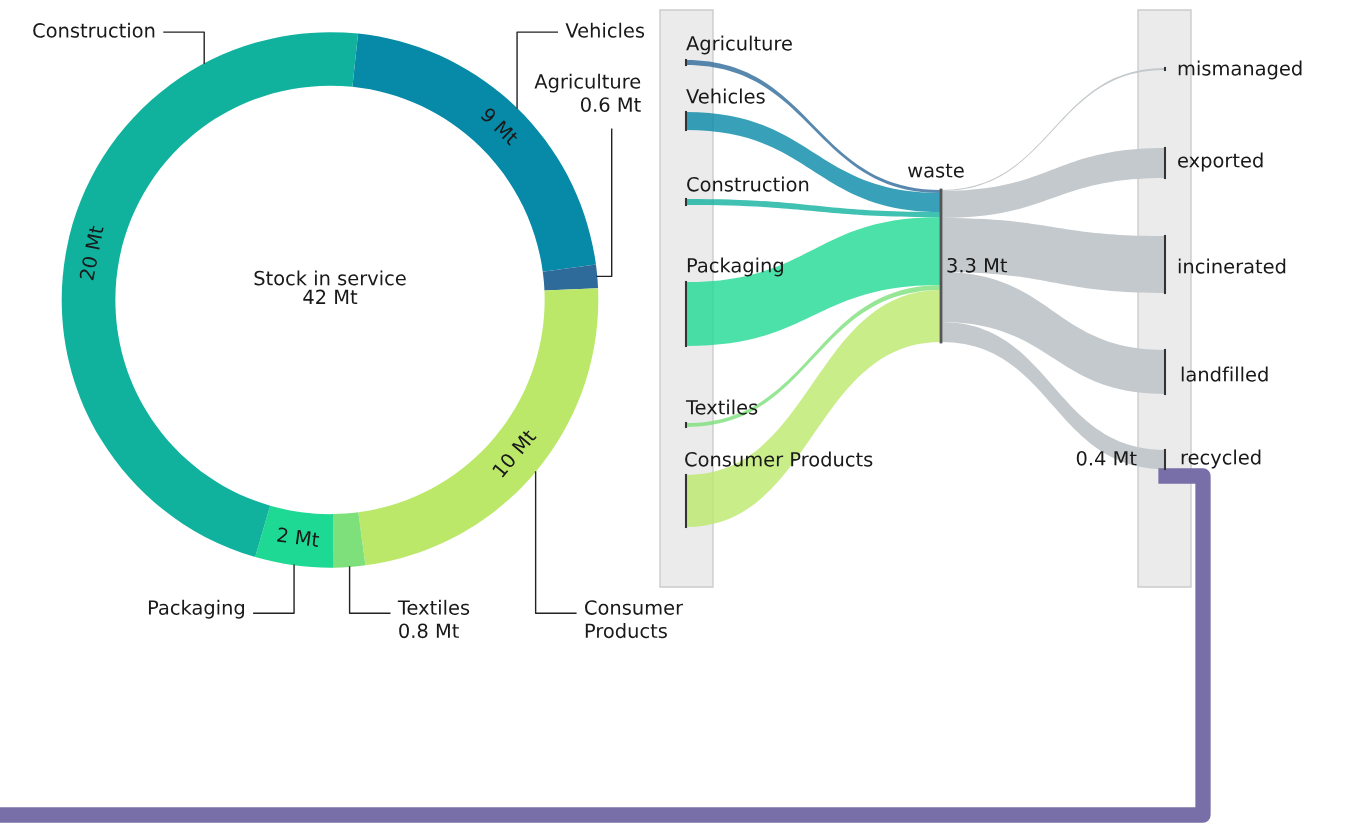 This screenshot has height=825, width=1347. What do you see at coordinates (1220, 162) in the screenshot?
I see `text: exported` at bounding box center [1220, 162].